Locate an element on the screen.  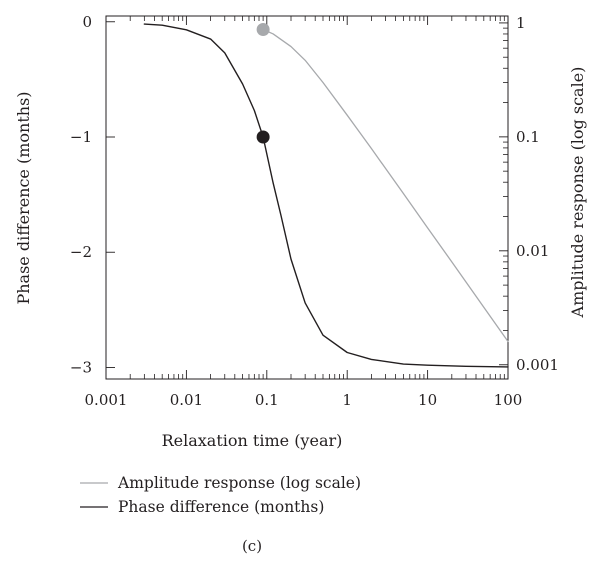
phase-marker is located at coordinates (263, 137).